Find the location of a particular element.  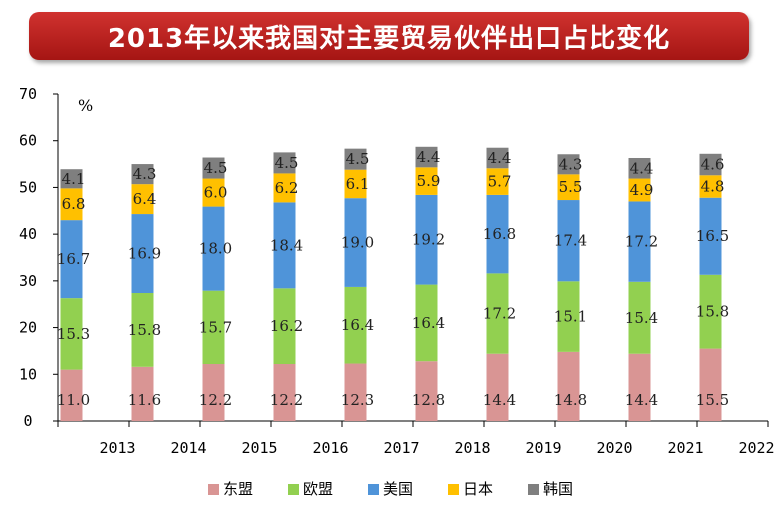

data-label: 6.1 is located at coordinates (358, 184).